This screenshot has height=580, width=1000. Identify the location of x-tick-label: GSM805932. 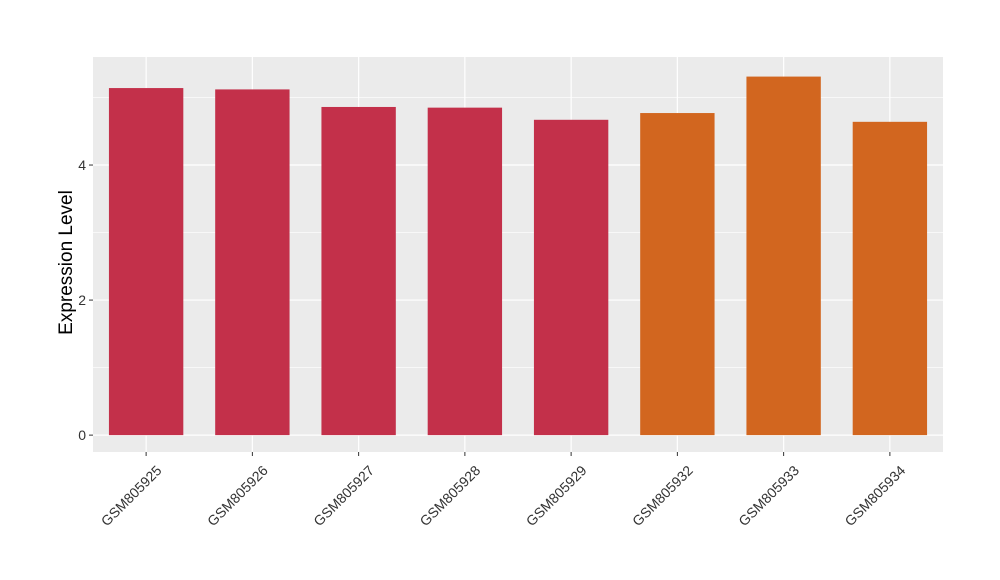
(662, 495).